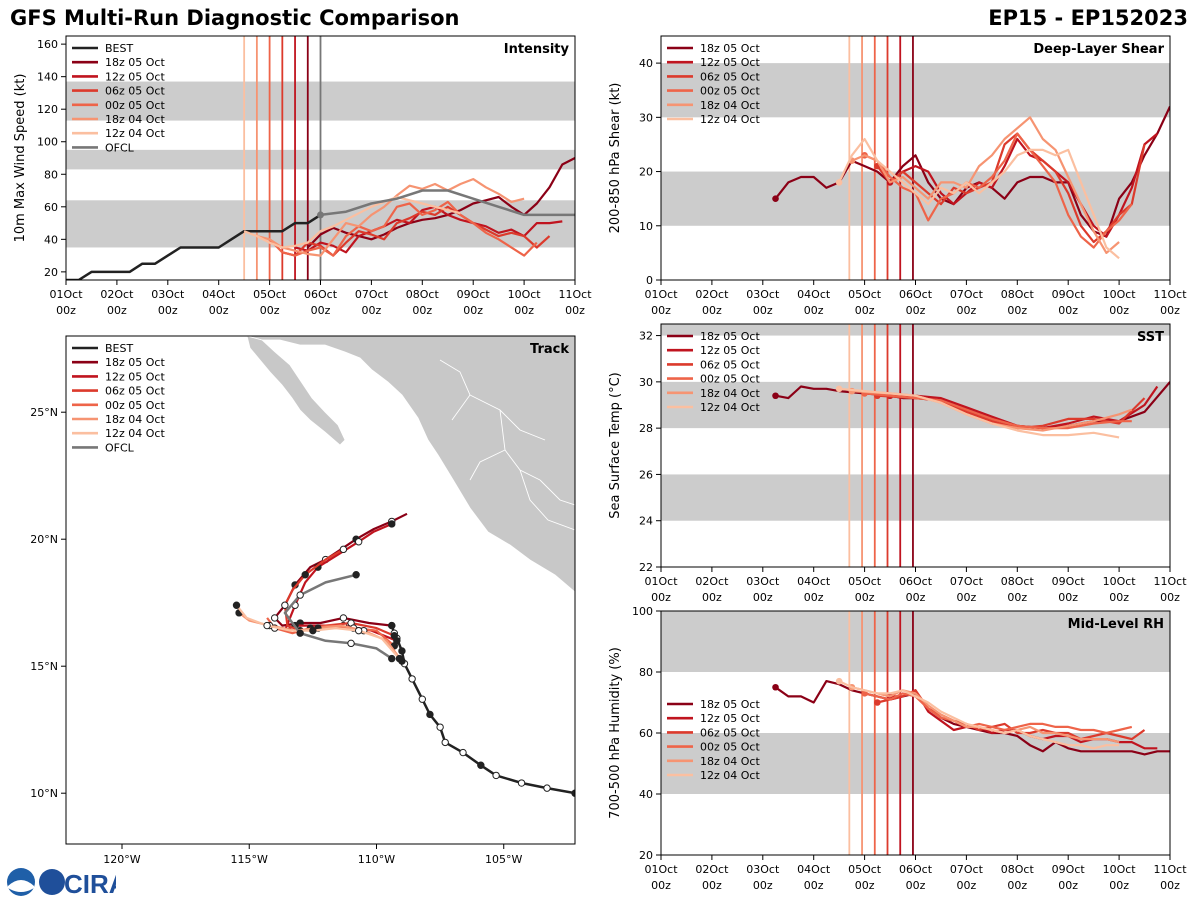 The width and height of the screenshot is (1200, 900). I want to click on track-series-06z-05-Oct, so click(339, 592).